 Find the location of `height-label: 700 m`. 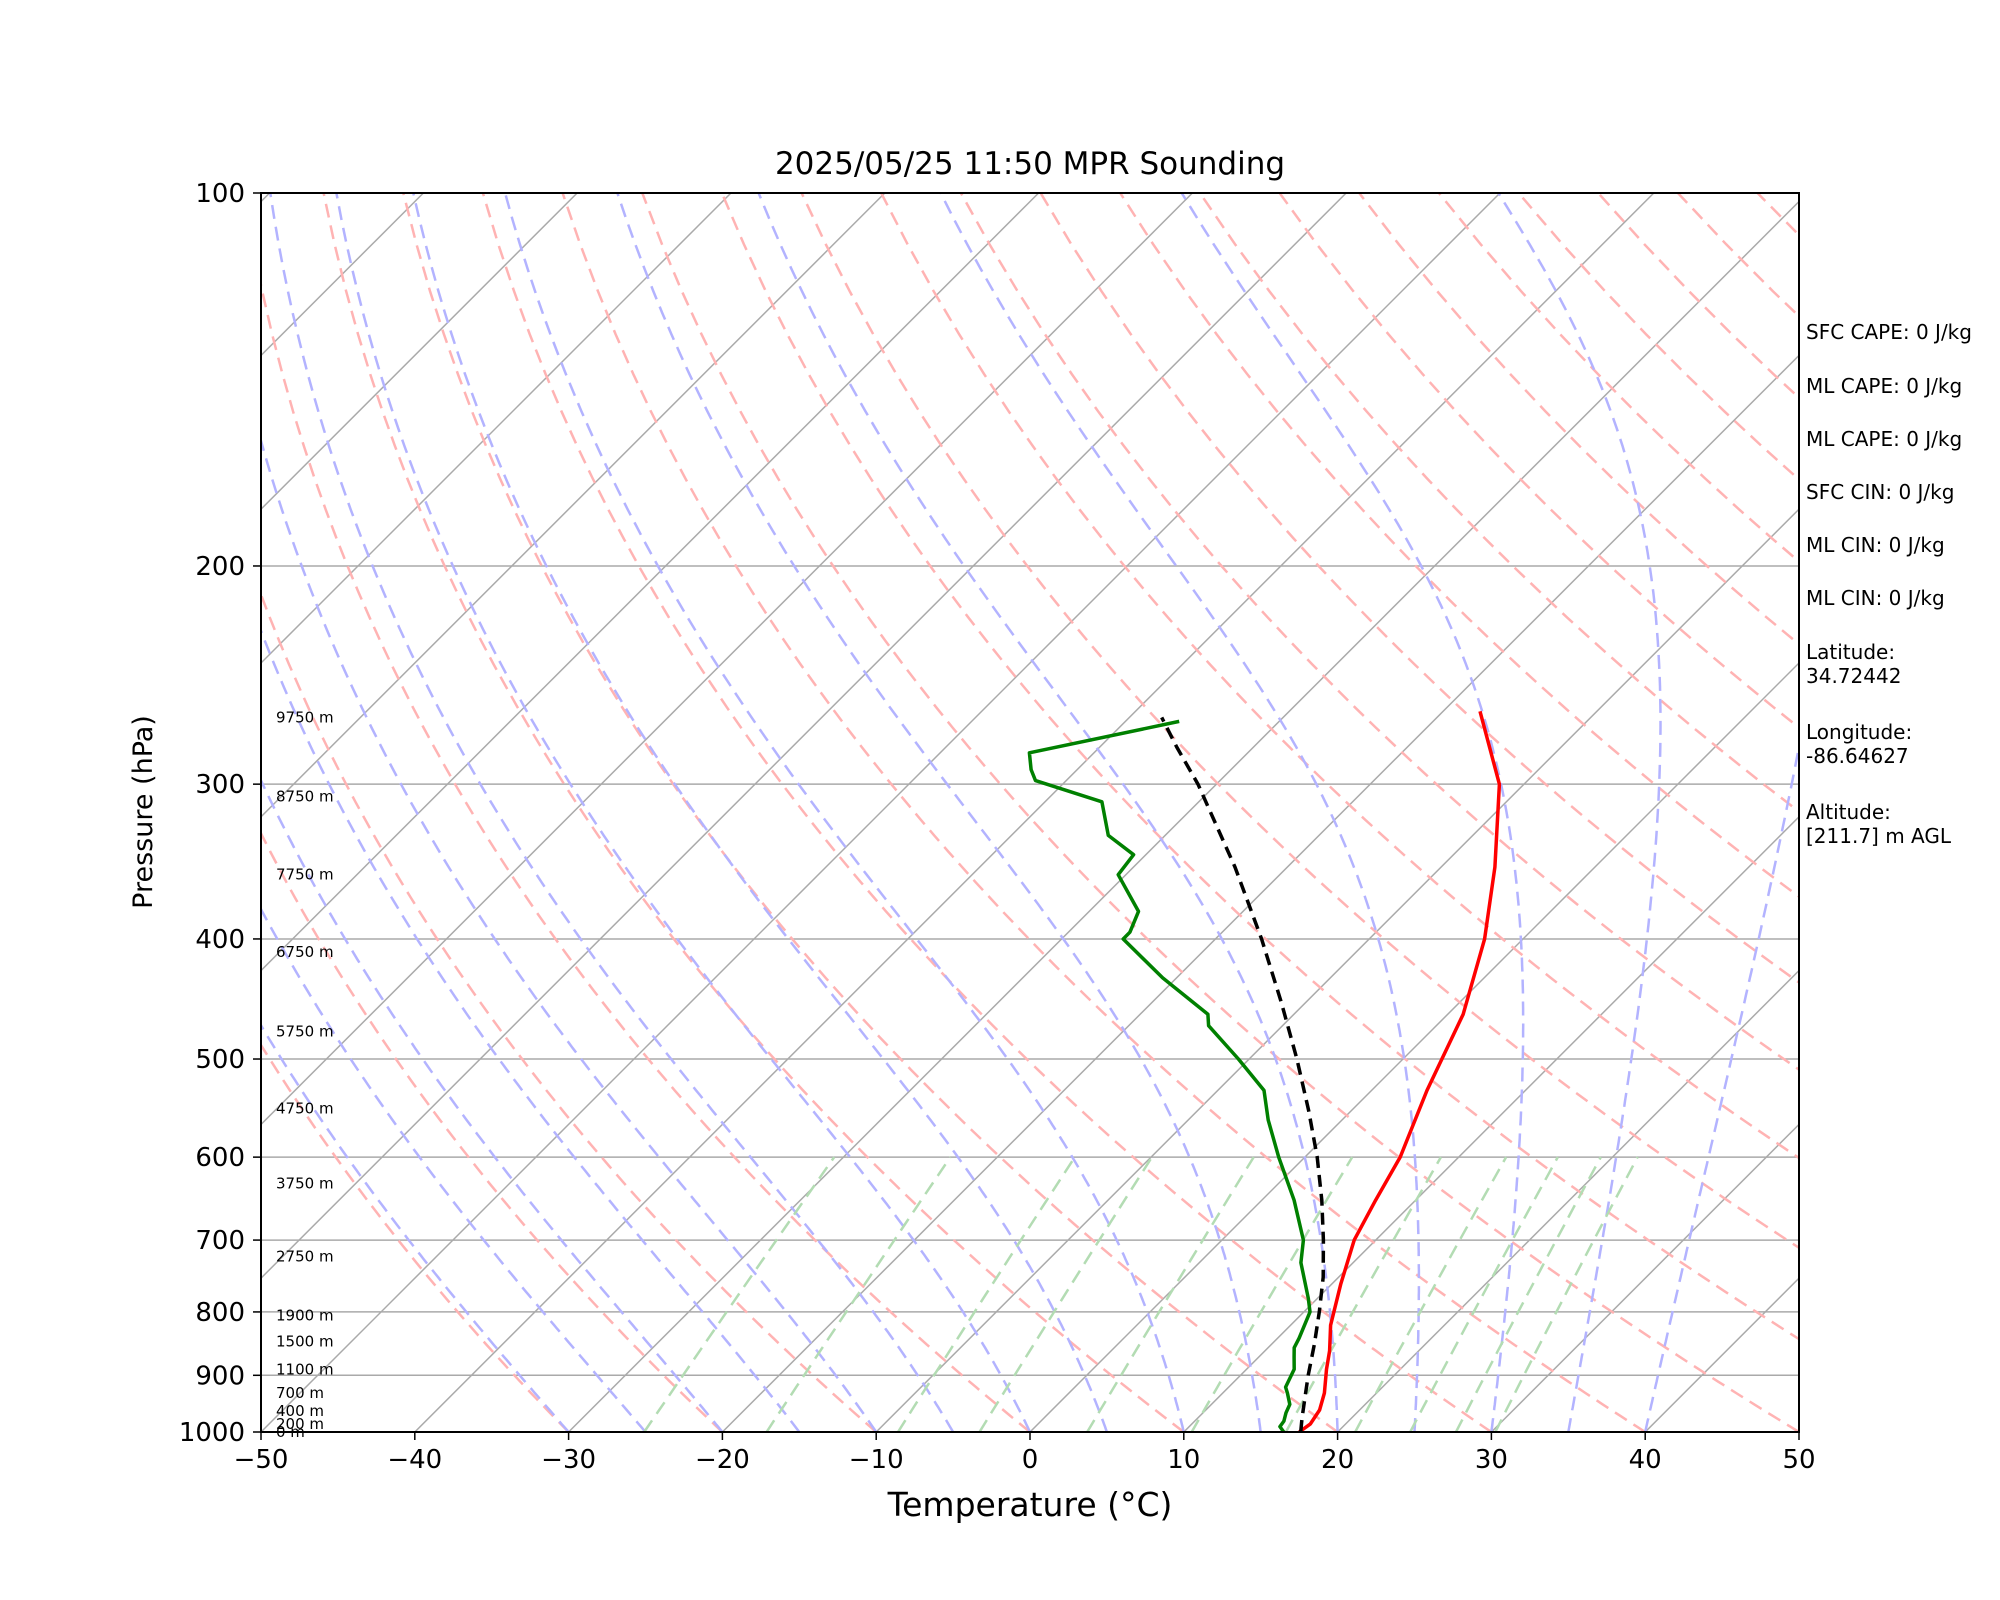

height-label: 700 m is located at coordinates (300, 1393).